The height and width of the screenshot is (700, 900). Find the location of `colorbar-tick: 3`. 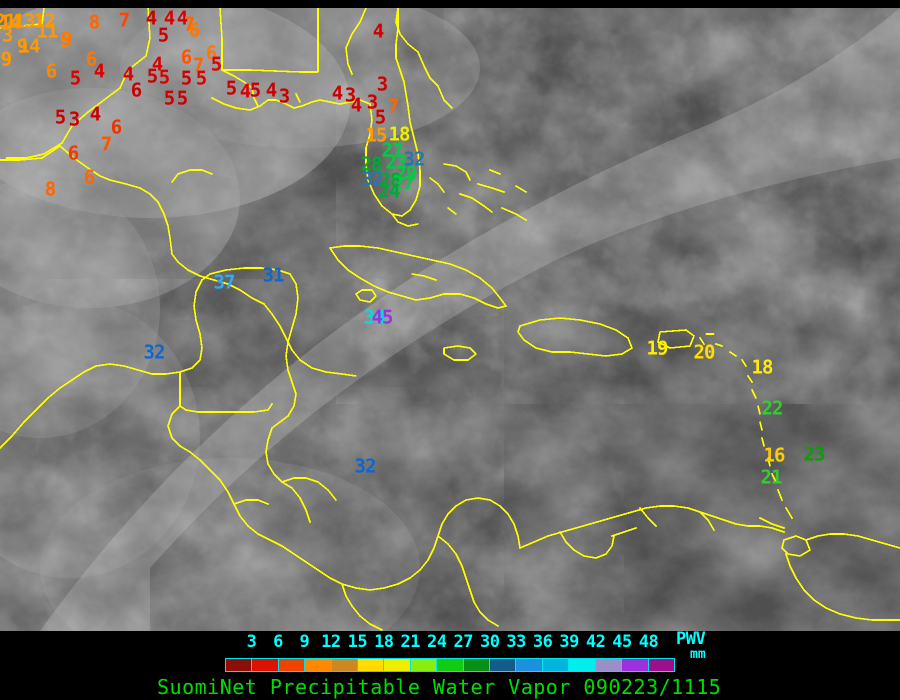

colorbar-tick: 3 is located at coordinates (251, 642).